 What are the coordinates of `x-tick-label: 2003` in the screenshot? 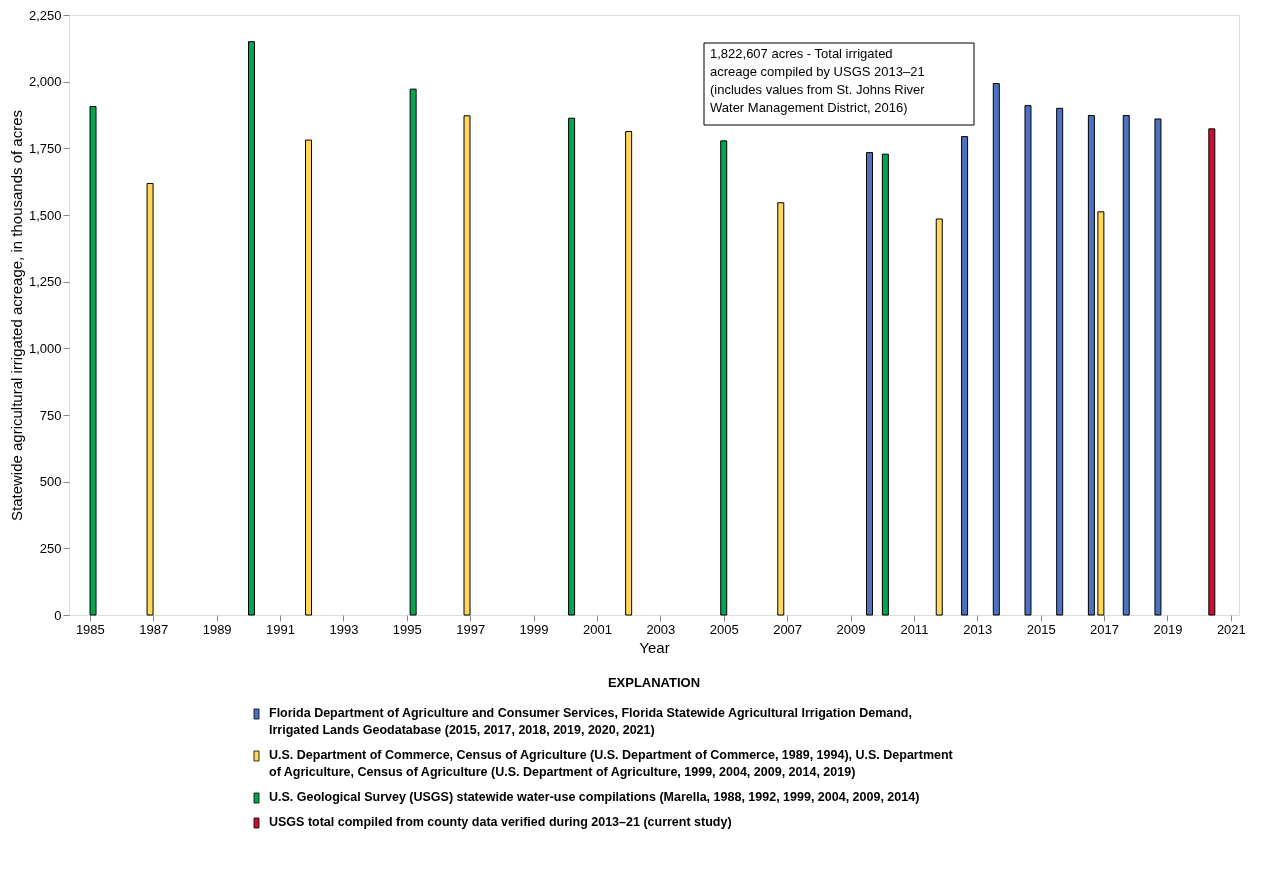 It's located at (661, 629).